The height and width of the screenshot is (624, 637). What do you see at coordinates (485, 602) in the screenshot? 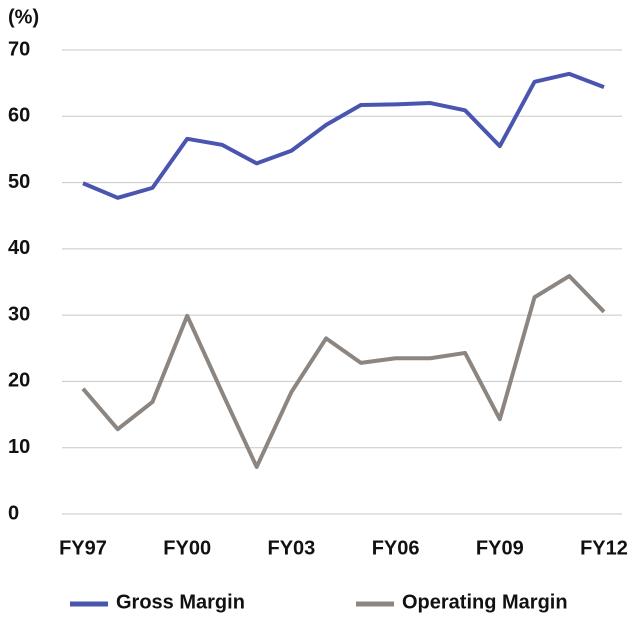
I see `legend-label: Operating Margin` at bounding box center [485, 602].